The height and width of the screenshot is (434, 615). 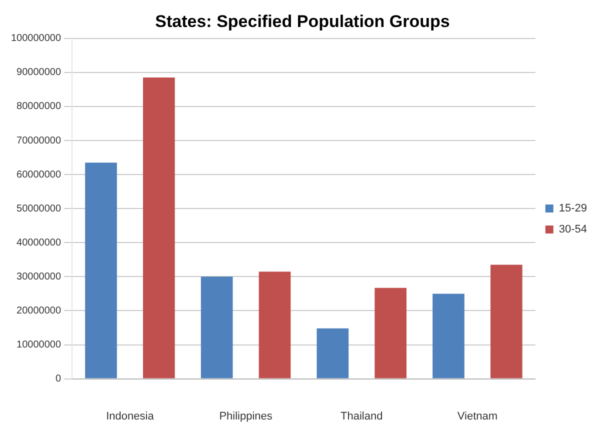 What do you see at coordinates (39, 276) in the screenshot?
I see `y-tick-label: 30000000` at bounding box center [39, 276].